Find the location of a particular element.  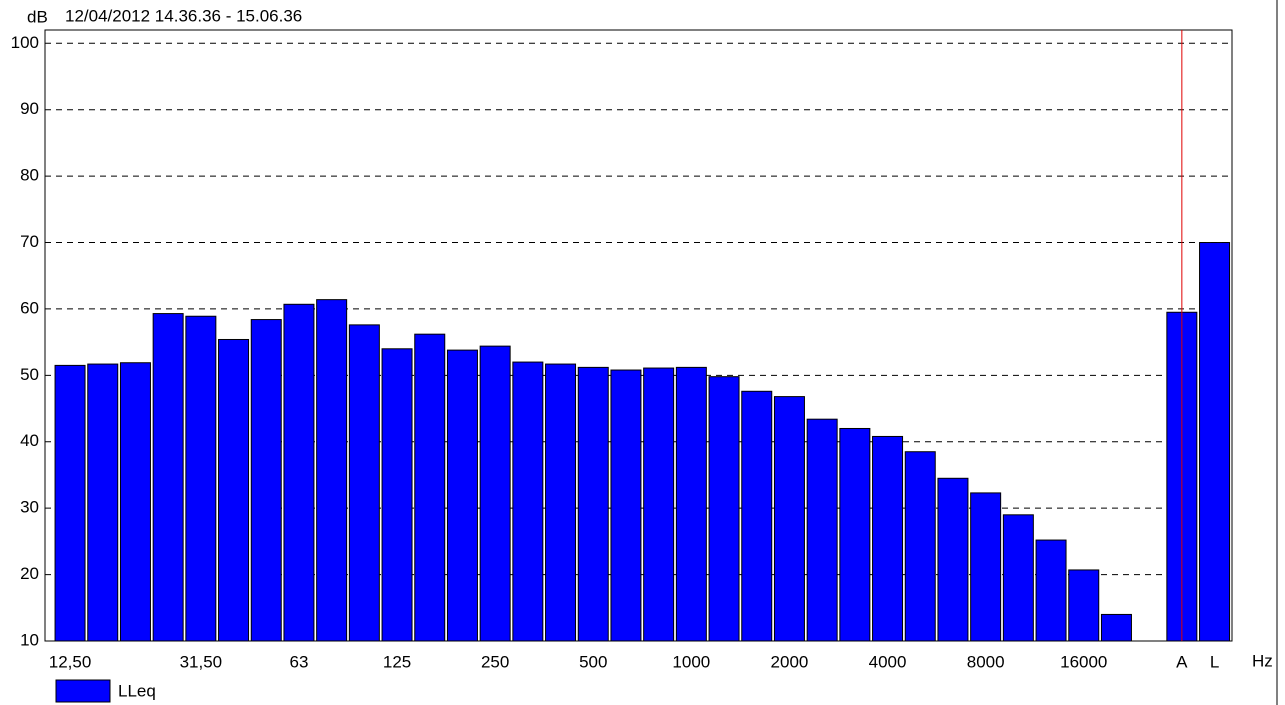

y-tick-label: 80 is located at coordinates (29, 175).